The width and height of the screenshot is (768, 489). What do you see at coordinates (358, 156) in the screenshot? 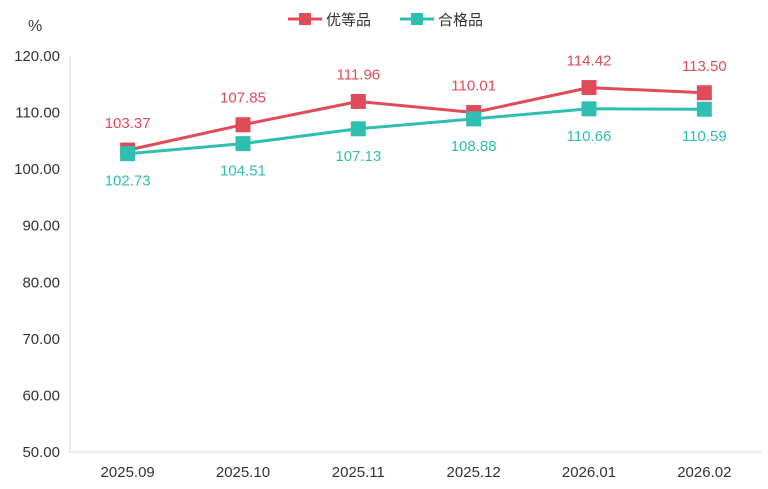
I see `data-label: 107.13` at bounding box center [358, 156].